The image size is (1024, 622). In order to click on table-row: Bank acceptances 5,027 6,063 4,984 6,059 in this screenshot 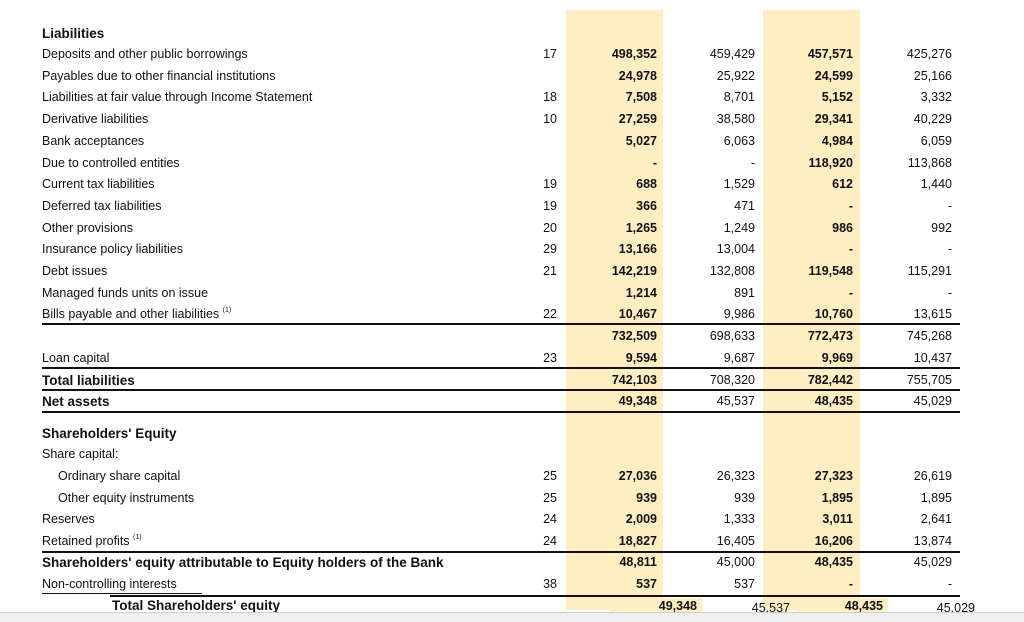, I will do `click(512, 141)`.